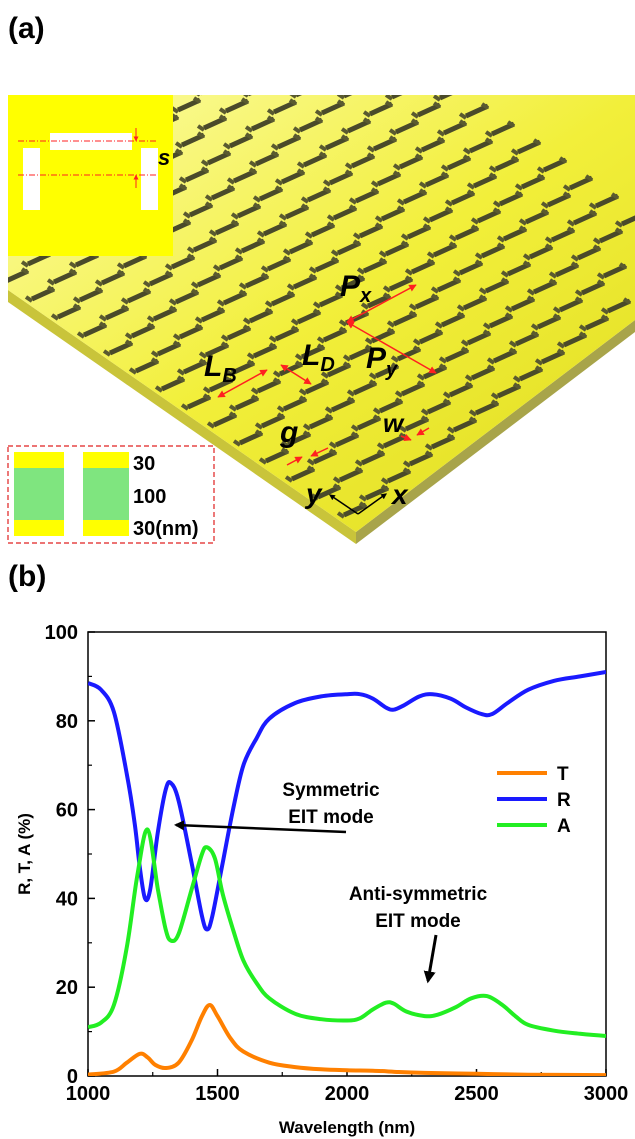 Image resolution: width=635 pixels, height=1139 pixels. I want to click on x-tick-label: 3000, so click(606, 1094).